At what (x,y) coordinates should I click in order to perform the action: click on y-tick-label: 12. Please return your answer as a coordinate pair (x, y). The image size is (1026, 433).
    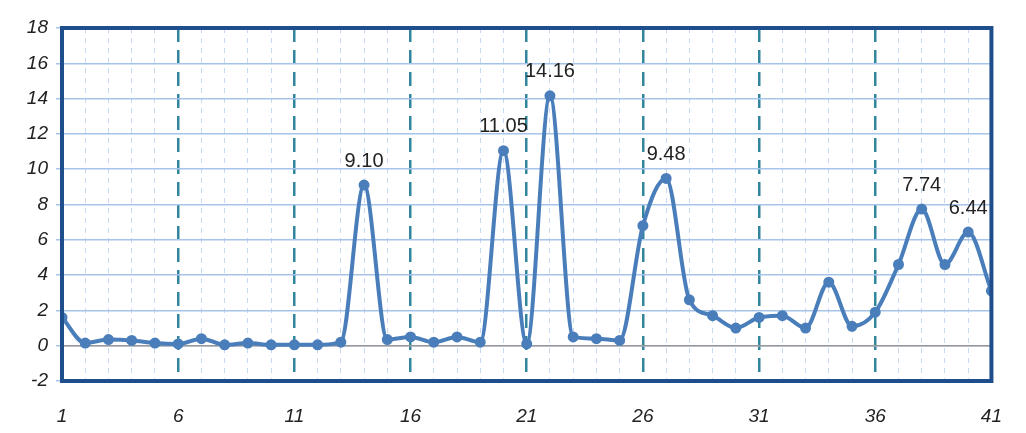
    Looking at the image, I should click on (37, 133).